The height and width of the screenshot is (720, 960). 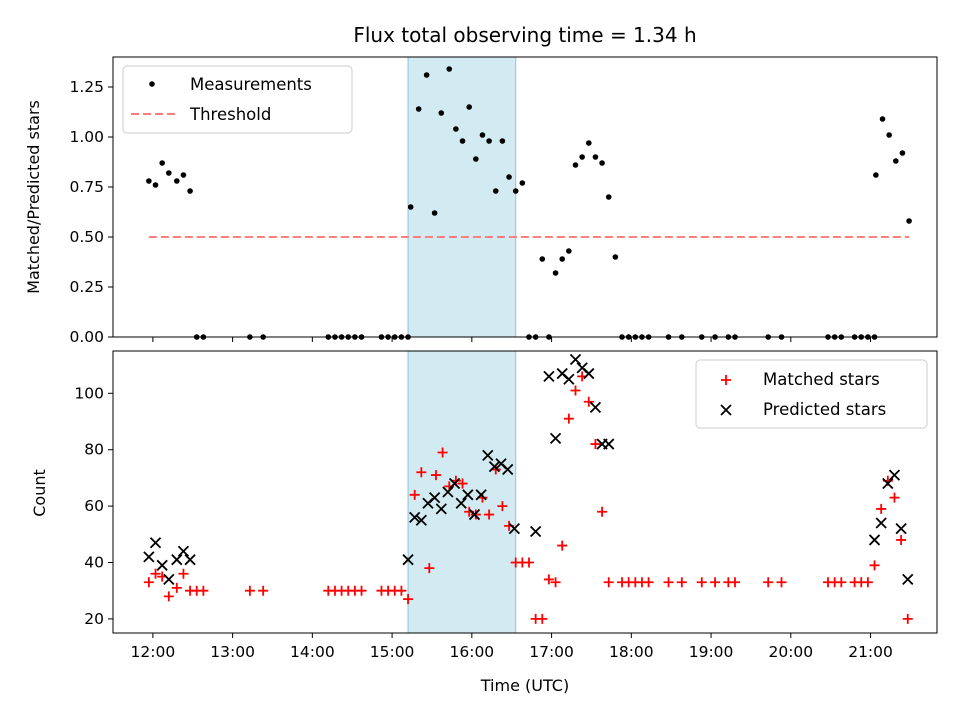 What do you see at coordinates (392, 652) in the screenshot?
I see `xtick-label: 15:00` at bounding box center [392, 652].